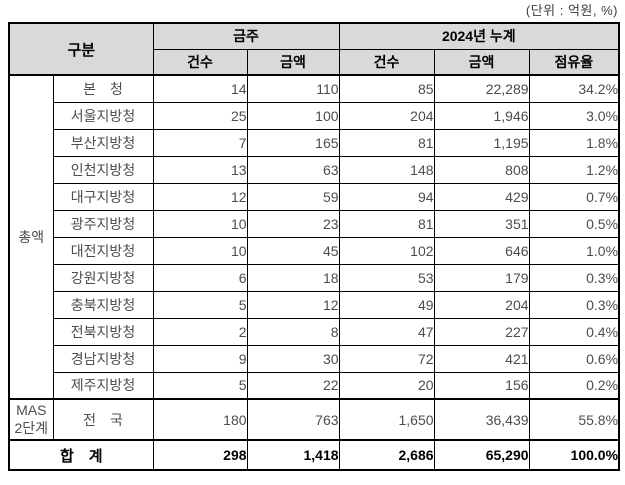  What do you see at coordinates (293, 62) in the screenshot?
I see `header-cell-week-amount: 금액` at bounding box center [293, 62].